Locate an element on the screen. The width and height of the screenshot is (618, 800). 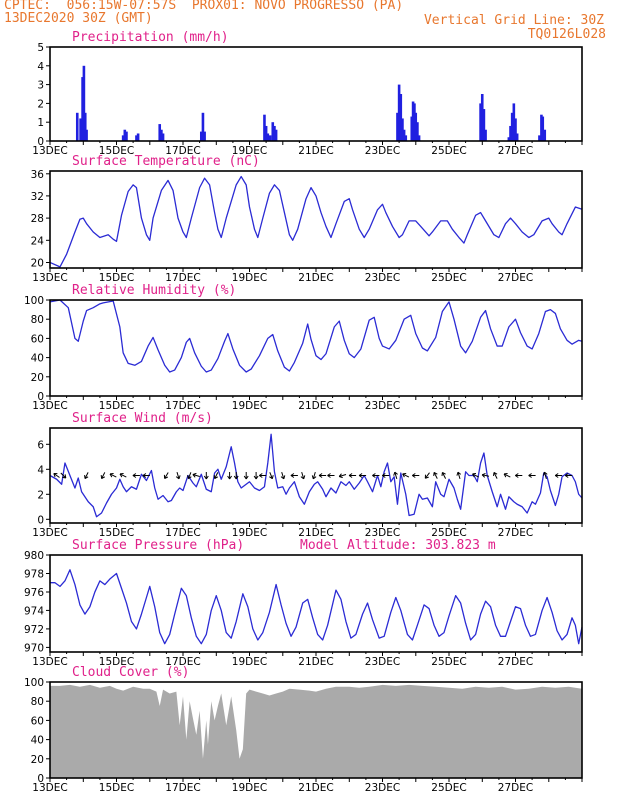
y-tick-label: 978 is located at coordinates (34, 575).